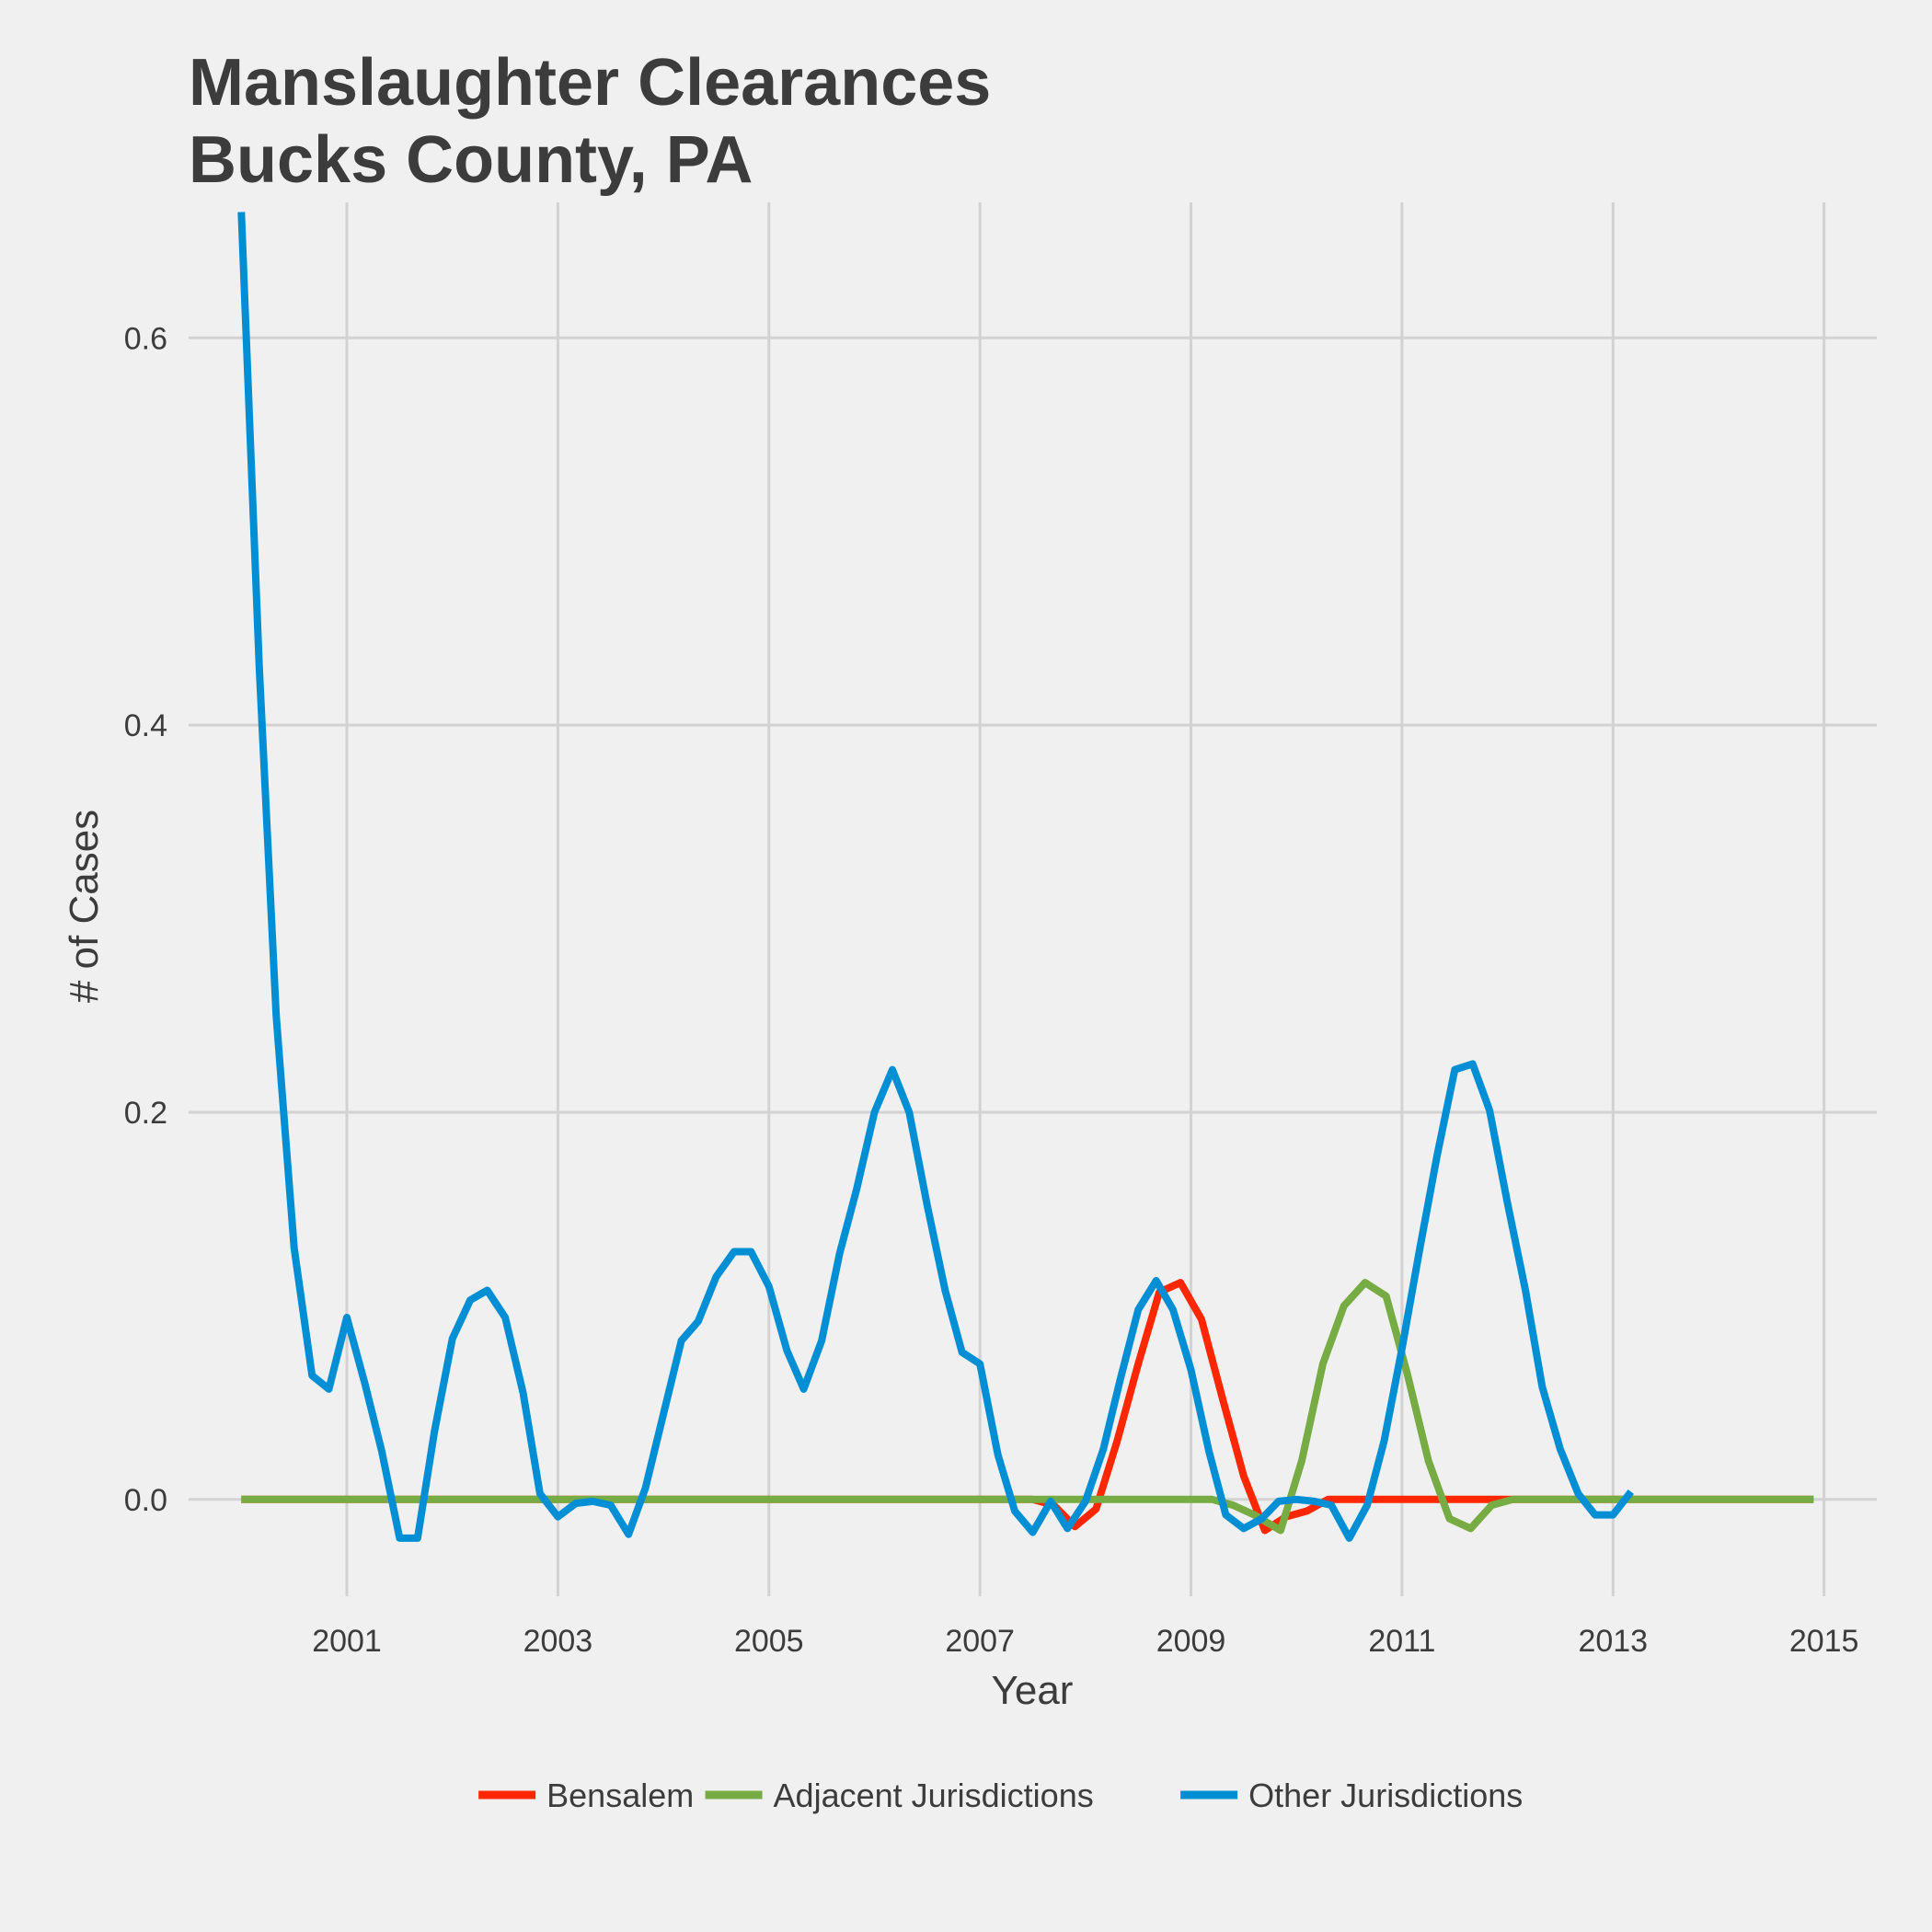 This screenshot has width=1932, height=1932. Describe the element at coordinates (620, 1795) in the screenshot. I see `legend-label-bensalem: Bensalem` at that location.